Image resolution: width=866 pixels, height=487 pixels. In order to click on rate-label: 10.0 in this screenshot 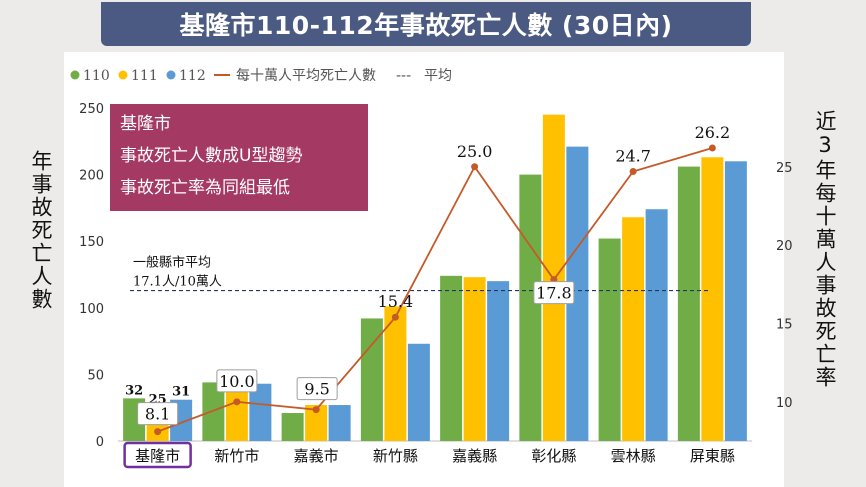, I will do `click(237, 381)`.